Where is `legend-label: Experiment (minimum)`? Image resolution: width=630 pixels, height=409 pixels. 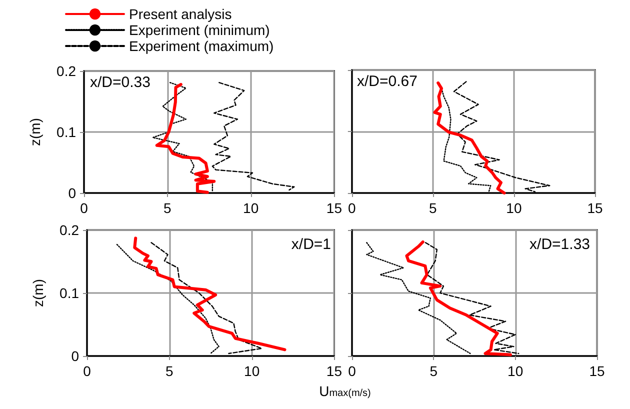 legend-label: Experiment (minimum) is located at coordinates (199, 30).